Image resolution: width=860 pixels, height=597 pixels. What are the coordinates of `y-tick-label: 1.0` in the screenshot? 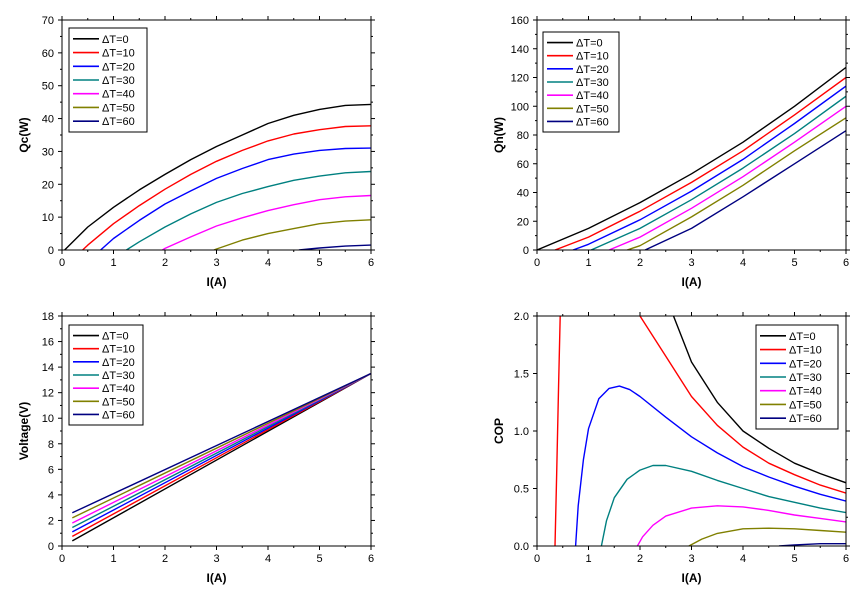 It's located at (521, 432).